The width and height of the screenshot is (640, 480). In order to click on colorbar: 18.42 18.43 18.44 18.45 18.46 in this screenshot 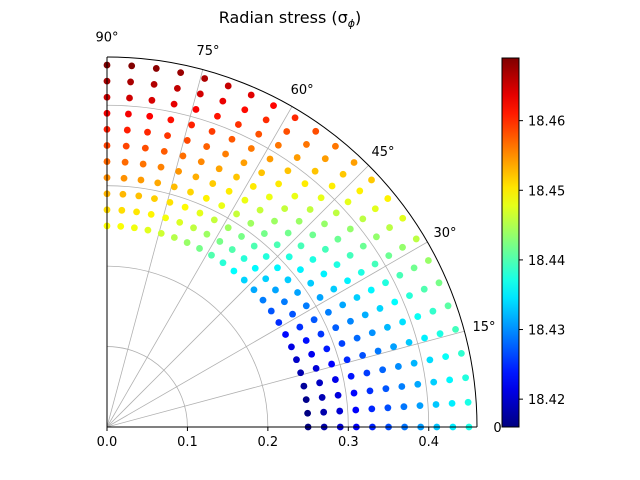, I will do `click(533, 242)`.